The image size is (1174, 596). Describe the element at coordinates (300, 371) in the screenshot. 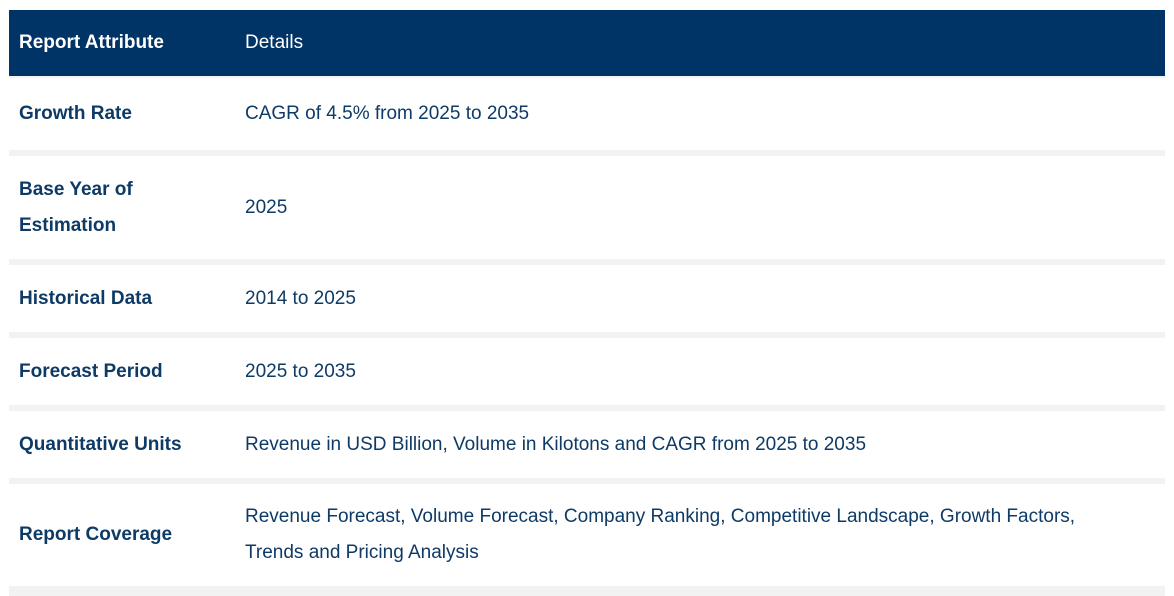

I see `row-details-cell: 2025 to 2035` at that location.